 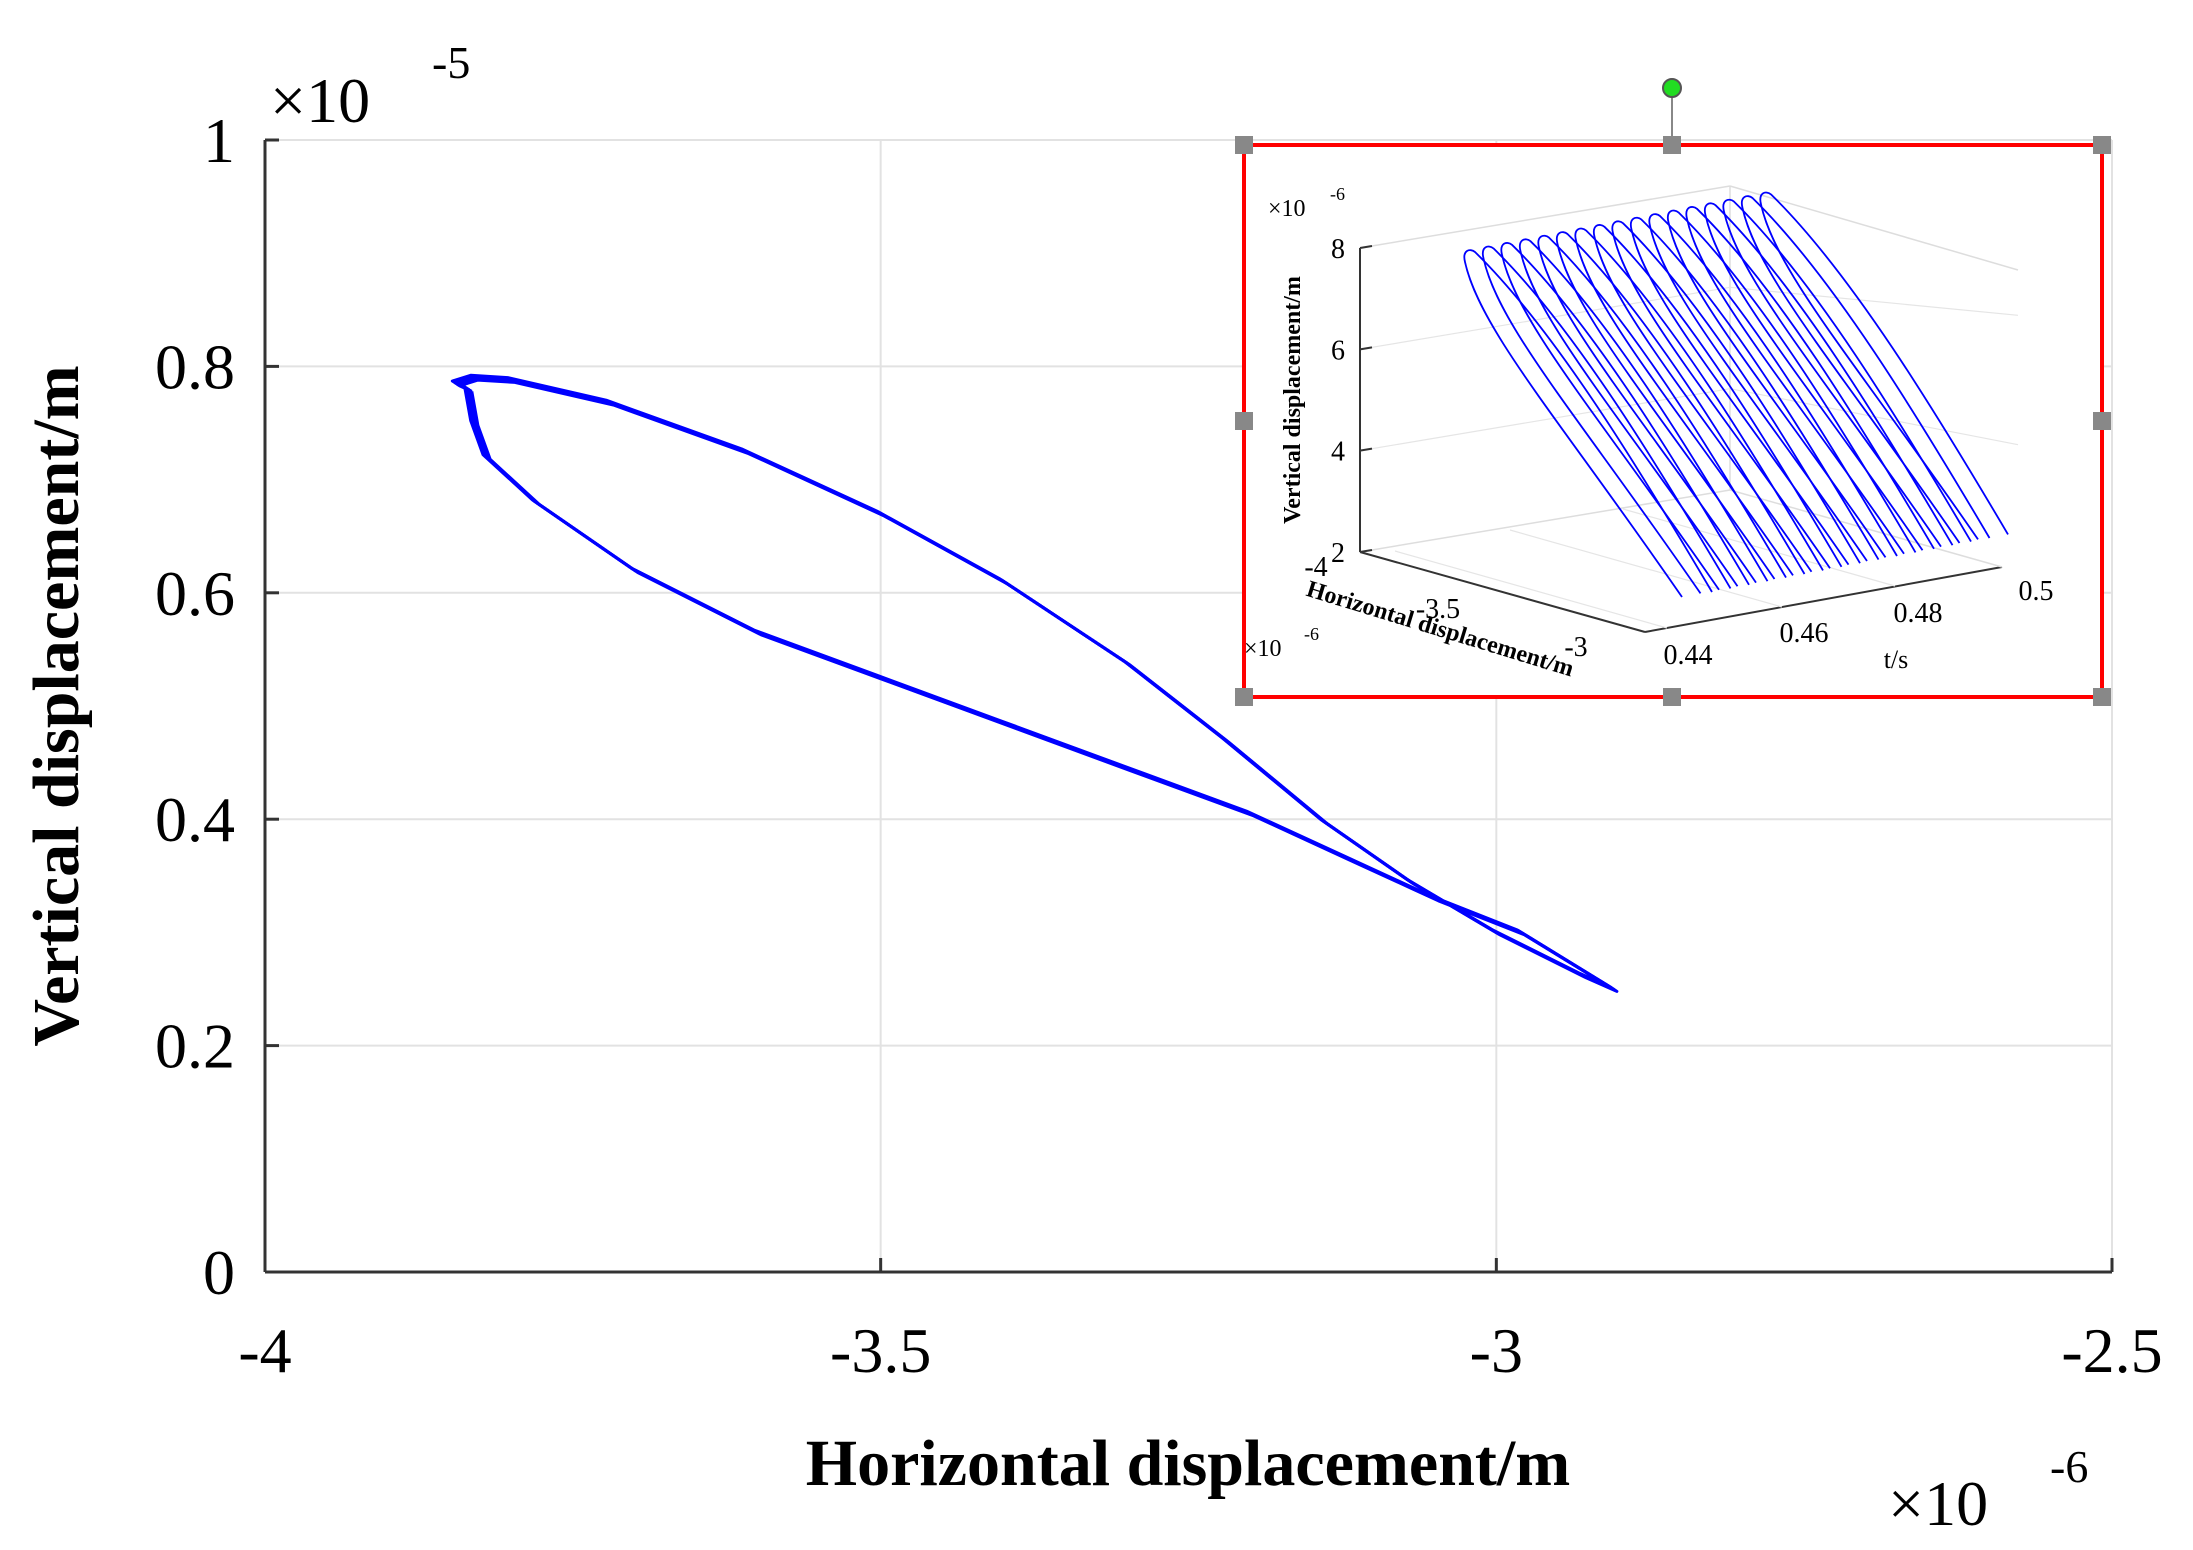 What do you see at coordinates (2111, 1350) in the screenshot?
I see `x-tick-label: -2.5` at bounding box center [2111, 1350].